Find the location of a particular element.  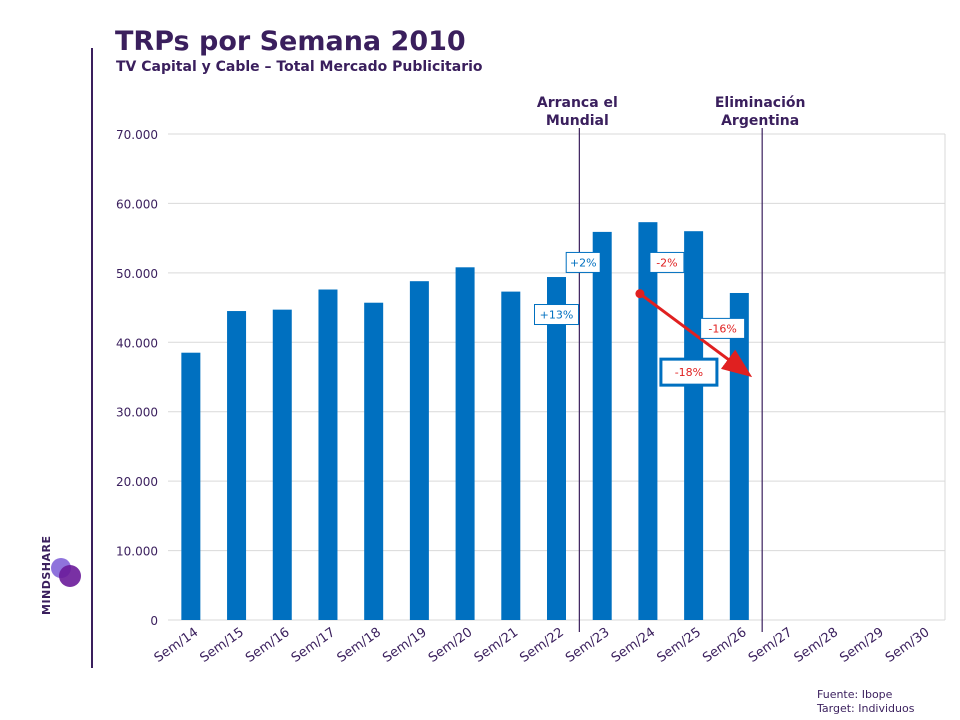

trend-arrow is located at coordinates (696, 335).